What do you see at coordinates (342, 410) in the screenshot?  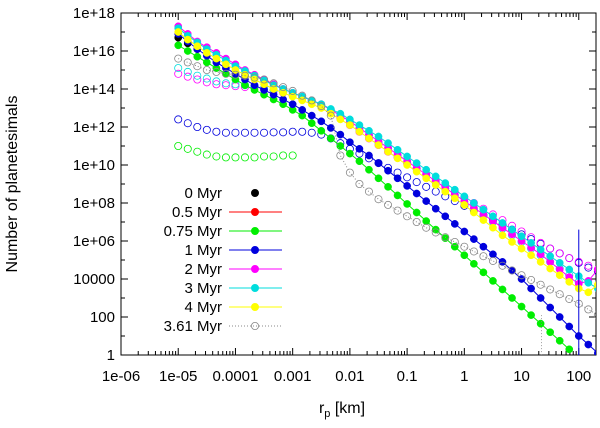 I see `x-axis-label: rp [km]` at bounding box center [342, 410].